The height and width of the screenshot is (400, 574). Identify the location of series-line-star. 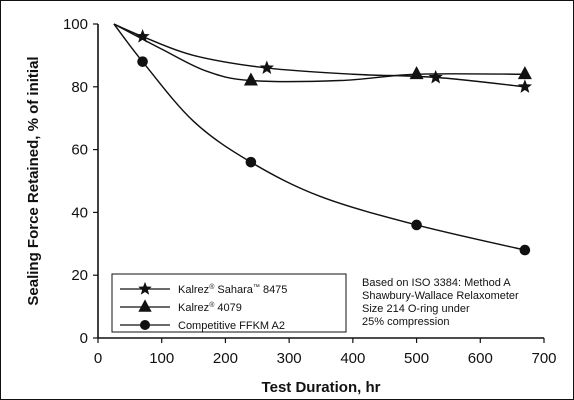
(319, 55).